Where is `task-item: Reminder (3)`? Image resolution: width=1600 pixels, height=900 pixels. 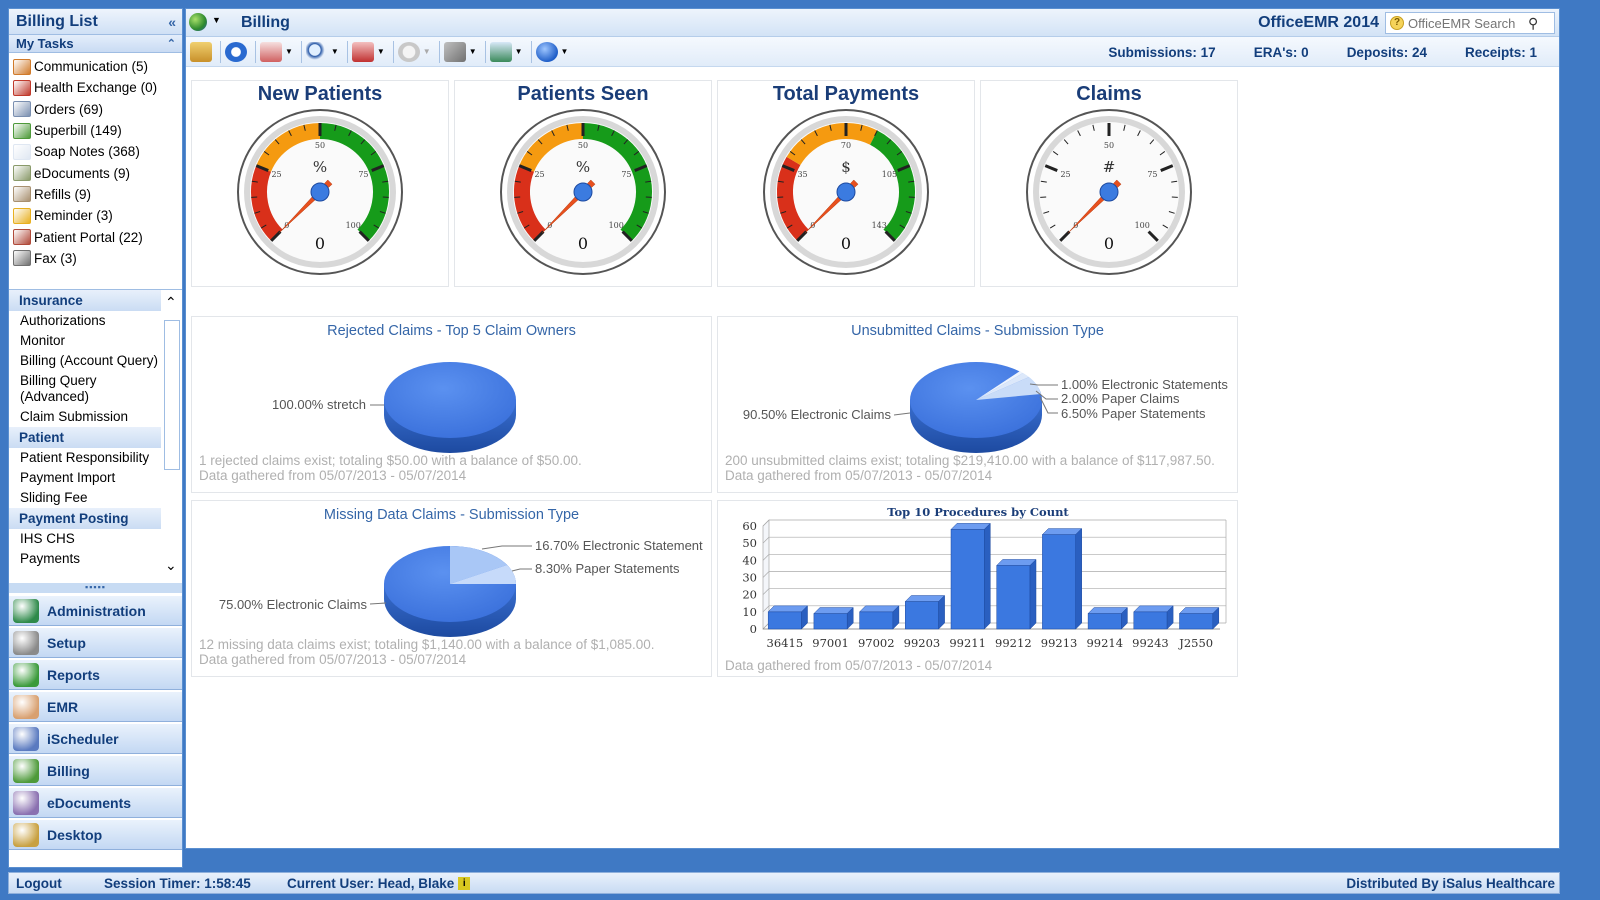 task-item: Reminder (3) is located at coordinates (95, 215).